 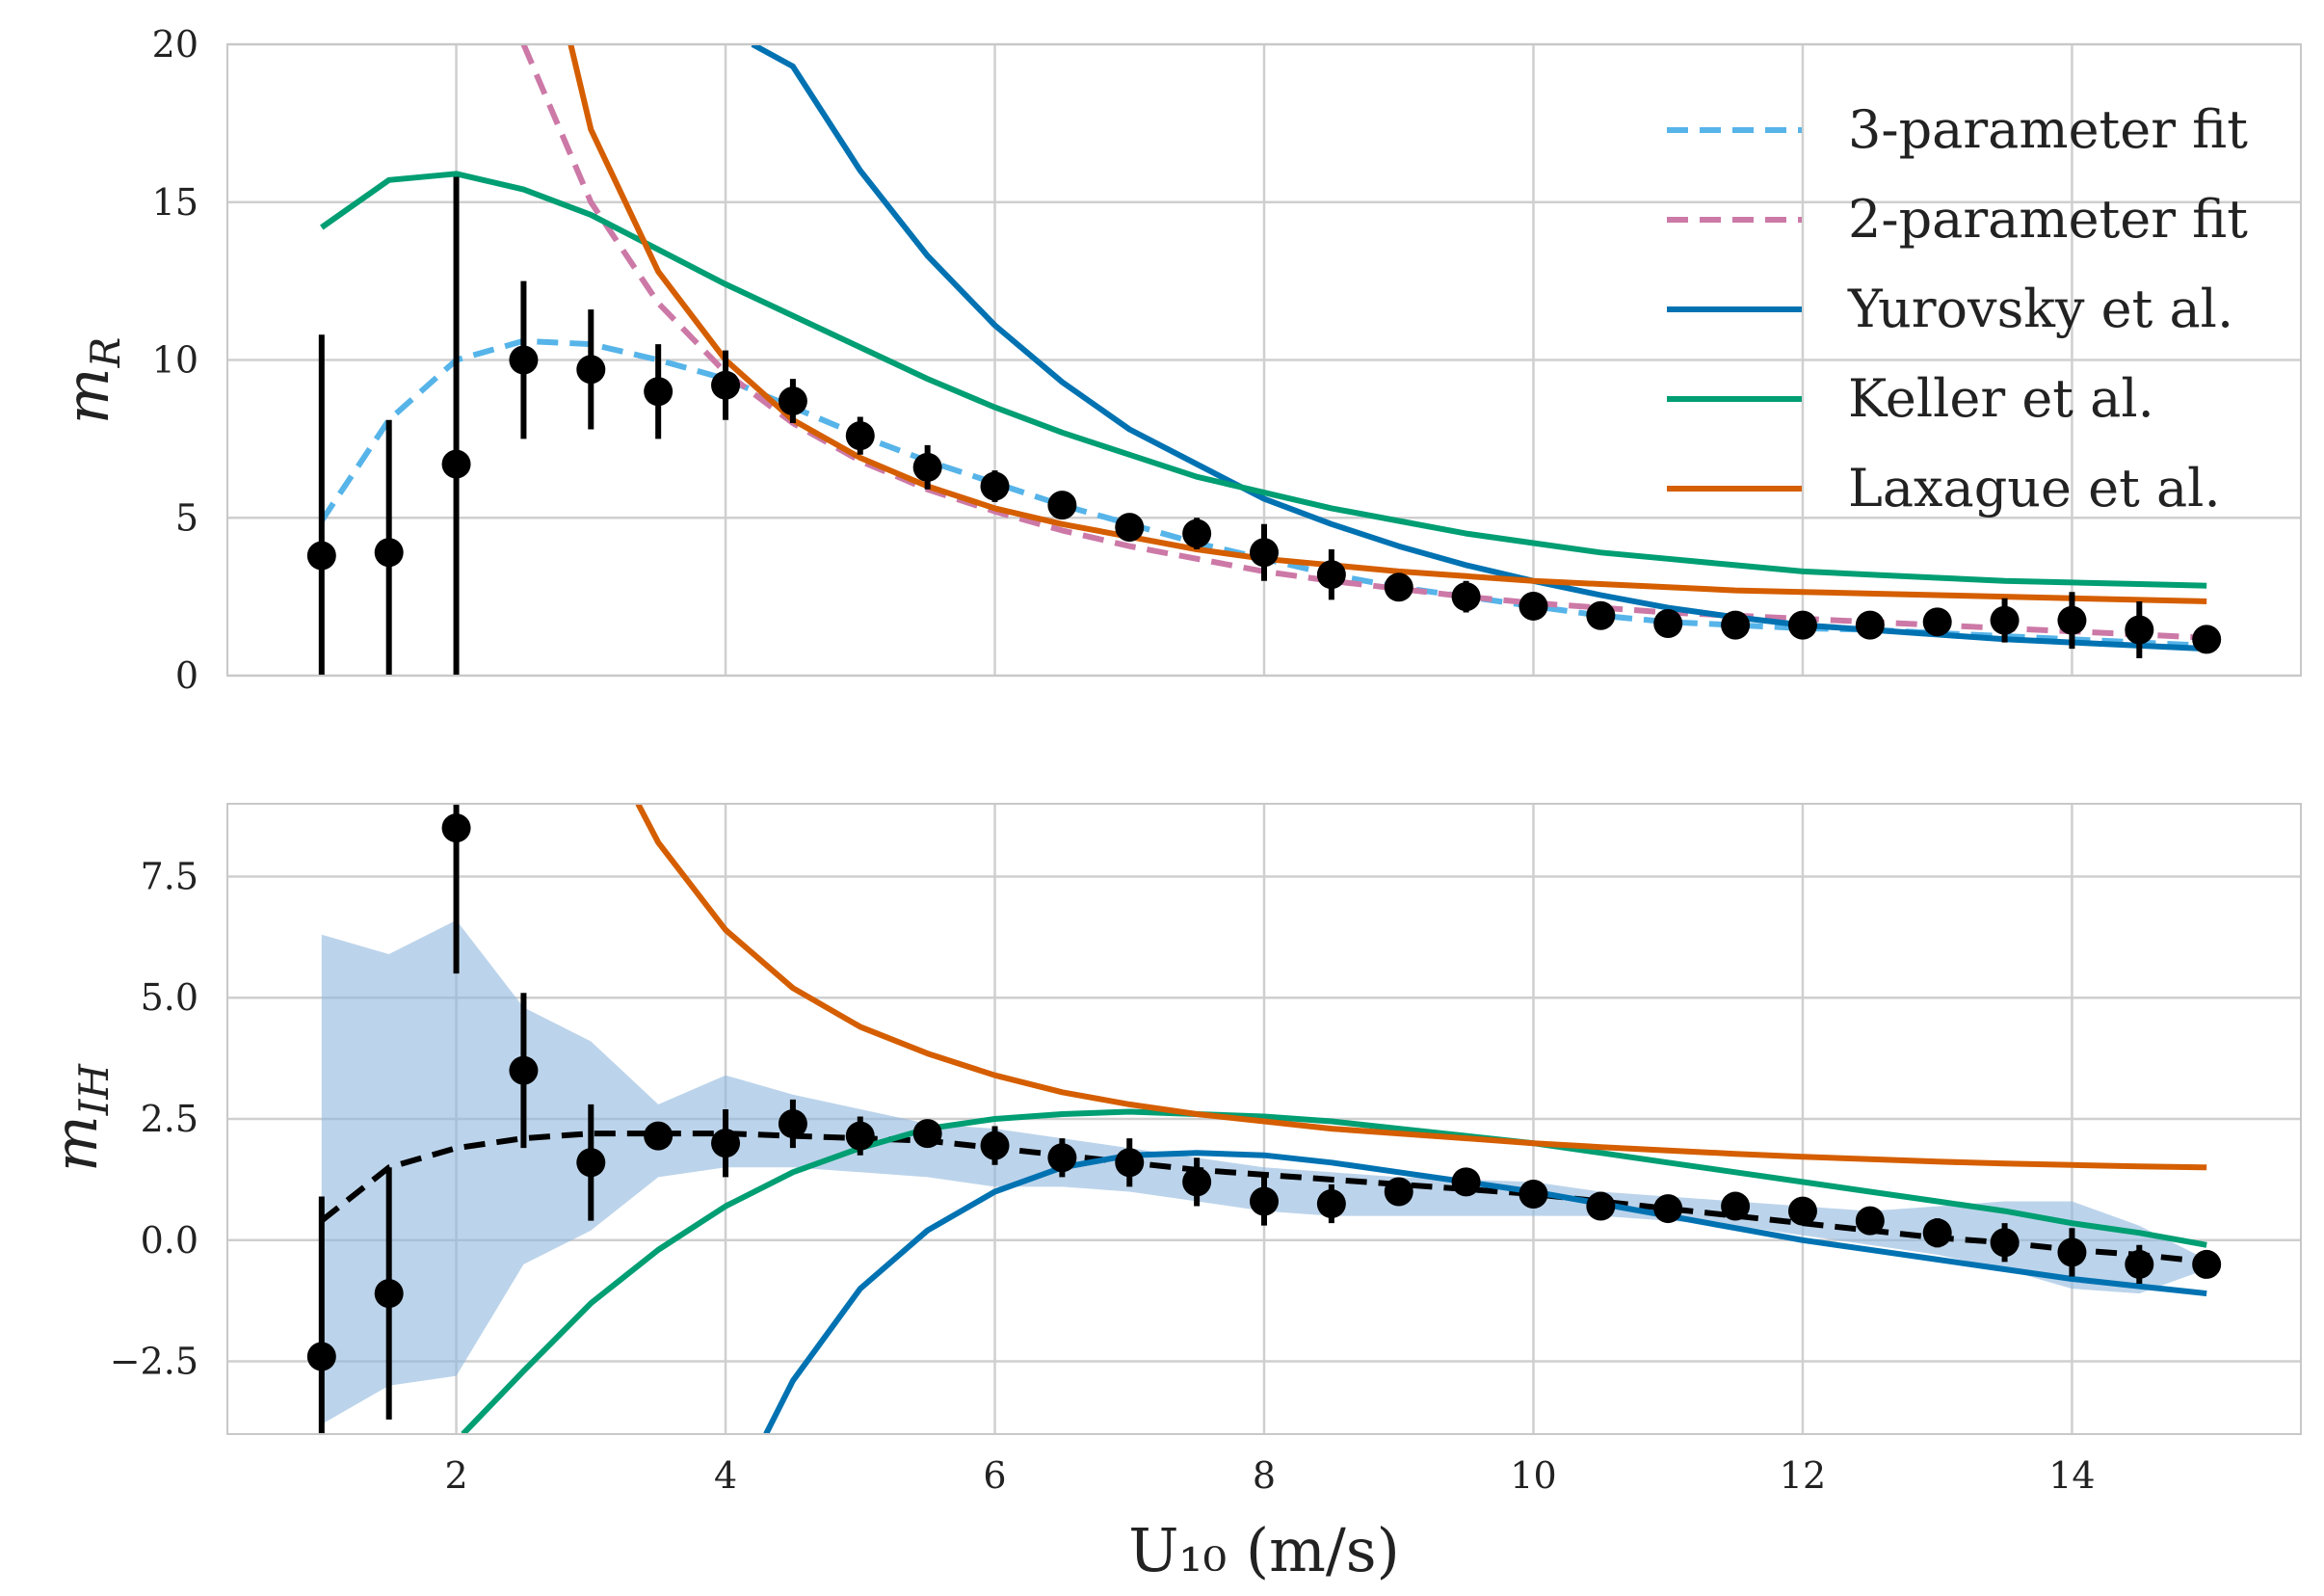 What do you see at coordinates (154, 1362) in the screenshot?
I see `bottom-ytick-label: −2.5` at bounding box center [154, 1362].